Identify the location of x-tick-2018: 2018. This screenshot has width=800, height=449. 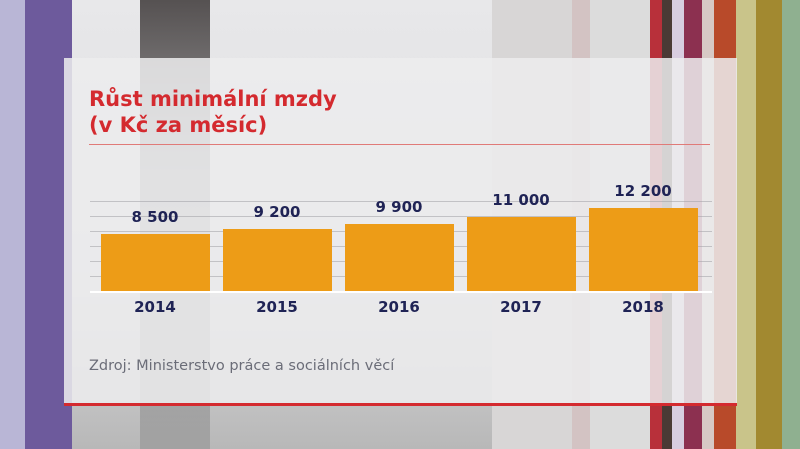
(643, 307).